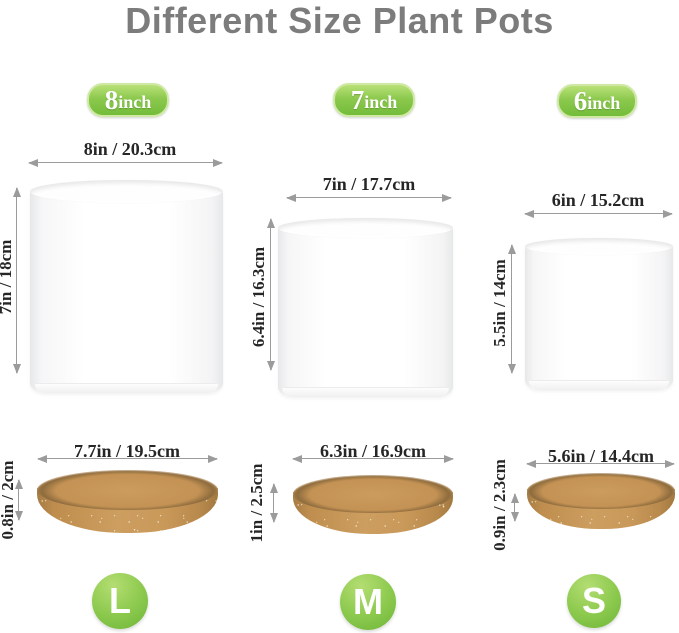  What do you see at coordinates (16, 280) in the screenshot?
I see `pot-8in-height-arrow` at bounding box center [16, 280].